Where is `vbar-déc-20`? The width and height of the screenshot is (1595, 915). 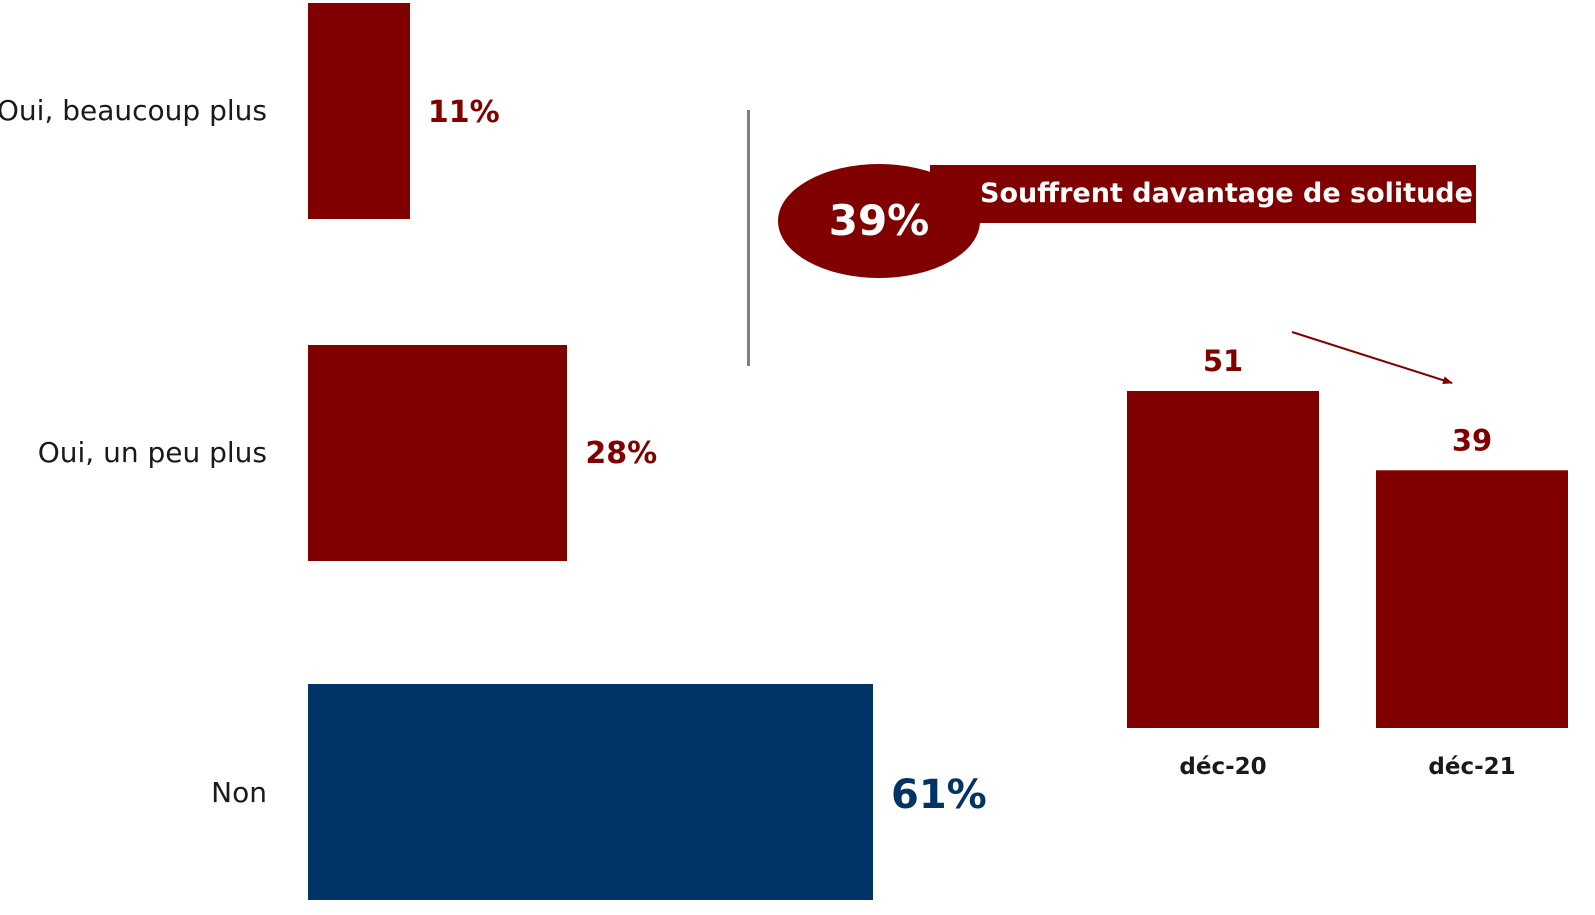 vbar-déc-20 is located at coordinates (1223, 559).